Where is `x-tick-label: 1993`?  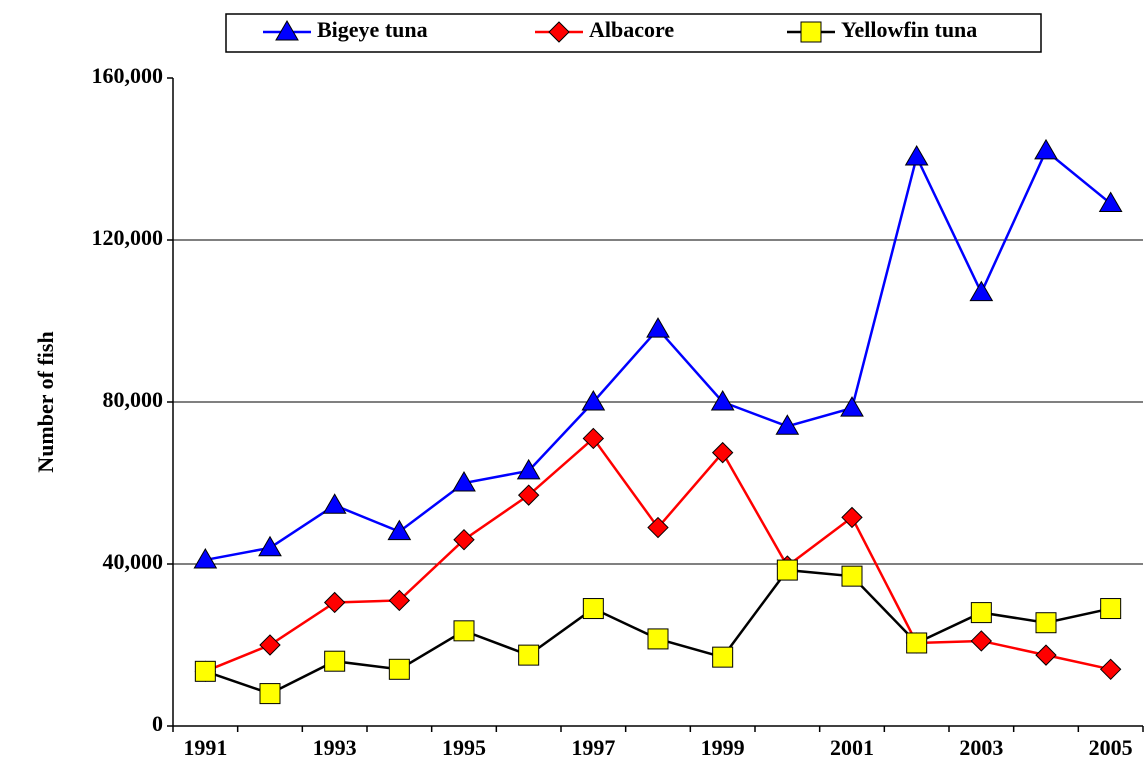
x-tick-label: 1993 is located at coordinates (335, 747).